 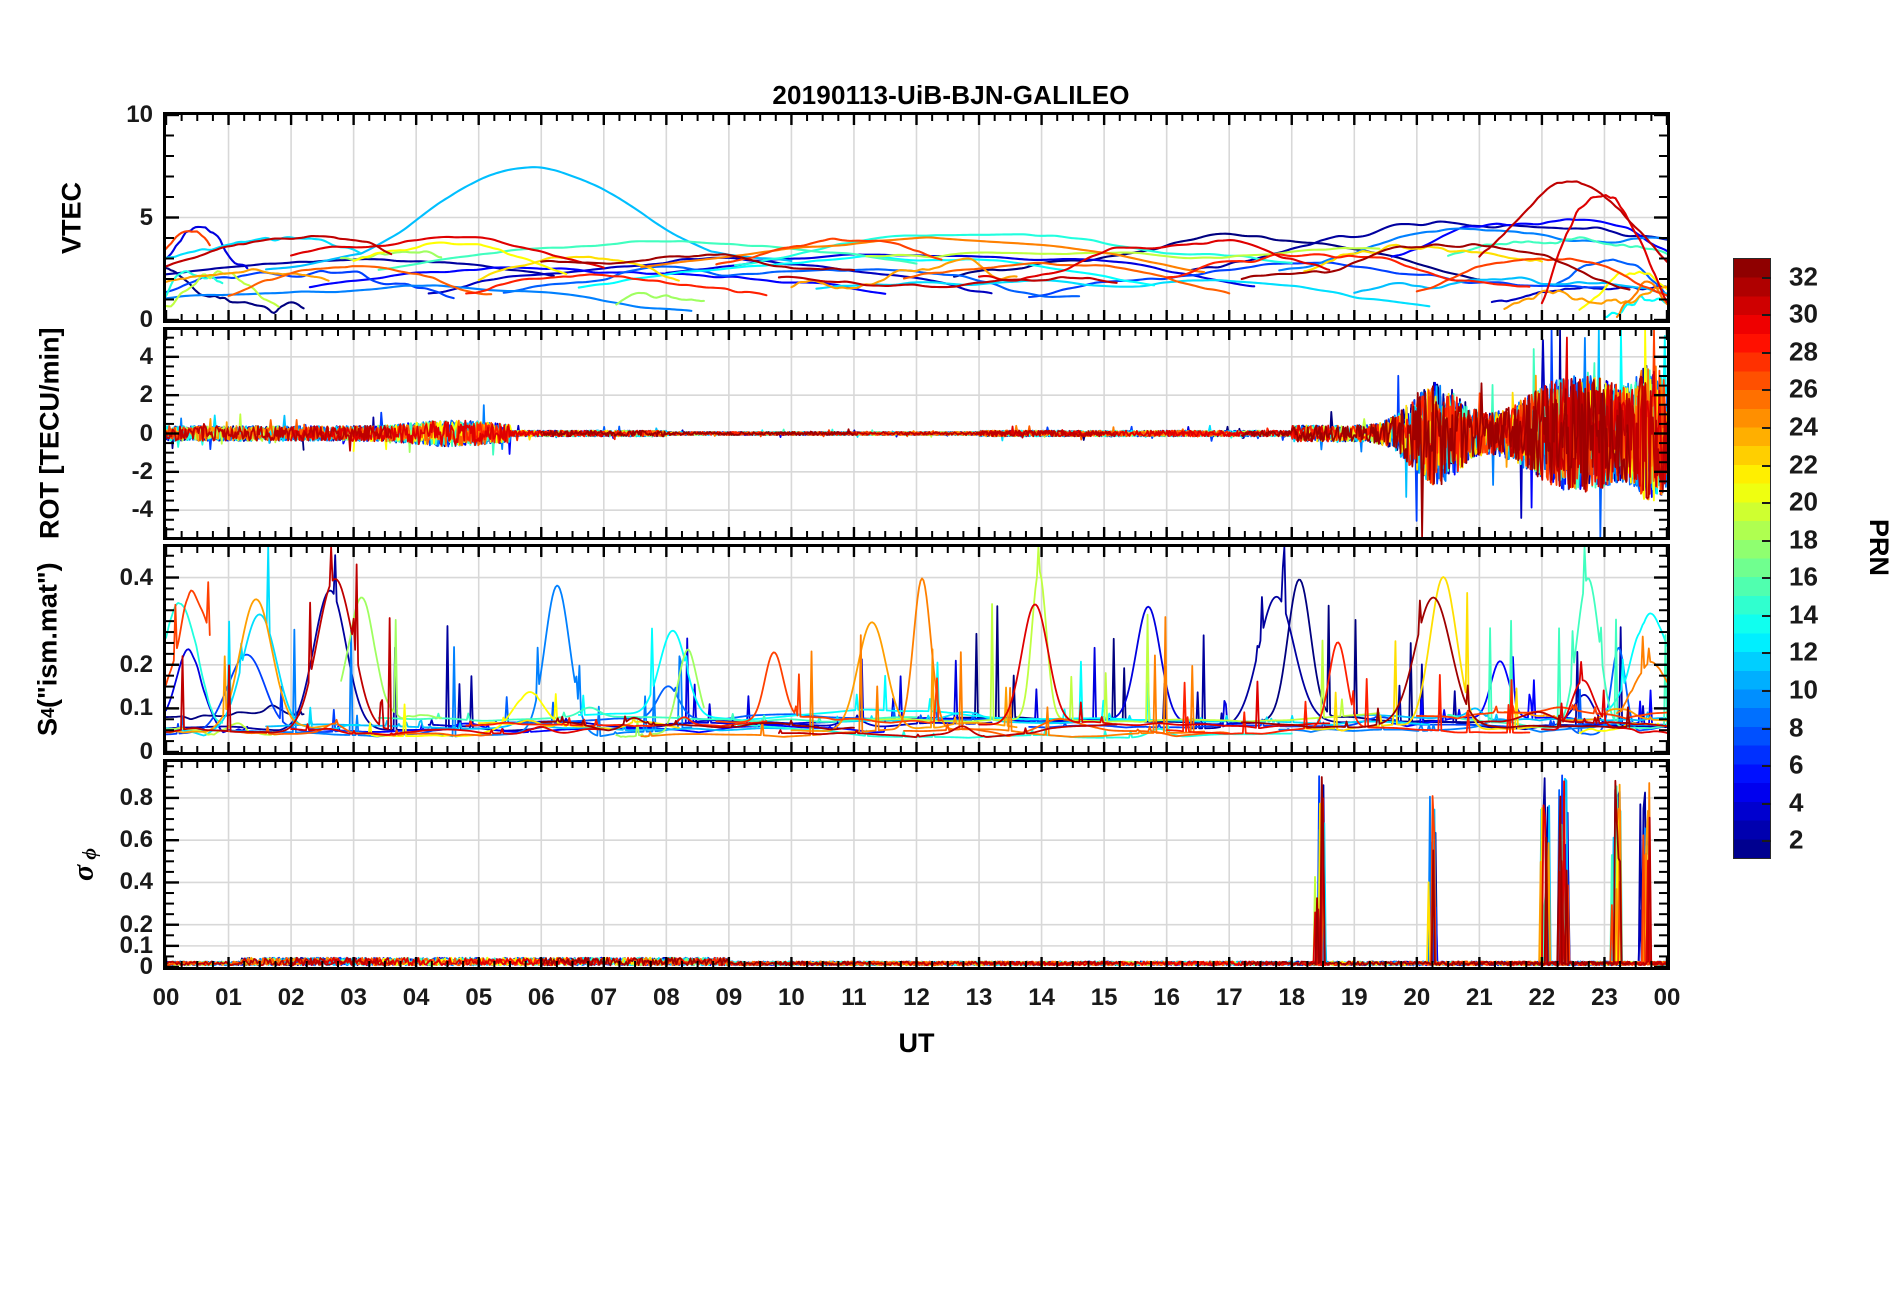 What do you see at coordinates (136, 577) in the screenshot?
I see `y-tick-label: 0.4` at bounding box center [136, 577].